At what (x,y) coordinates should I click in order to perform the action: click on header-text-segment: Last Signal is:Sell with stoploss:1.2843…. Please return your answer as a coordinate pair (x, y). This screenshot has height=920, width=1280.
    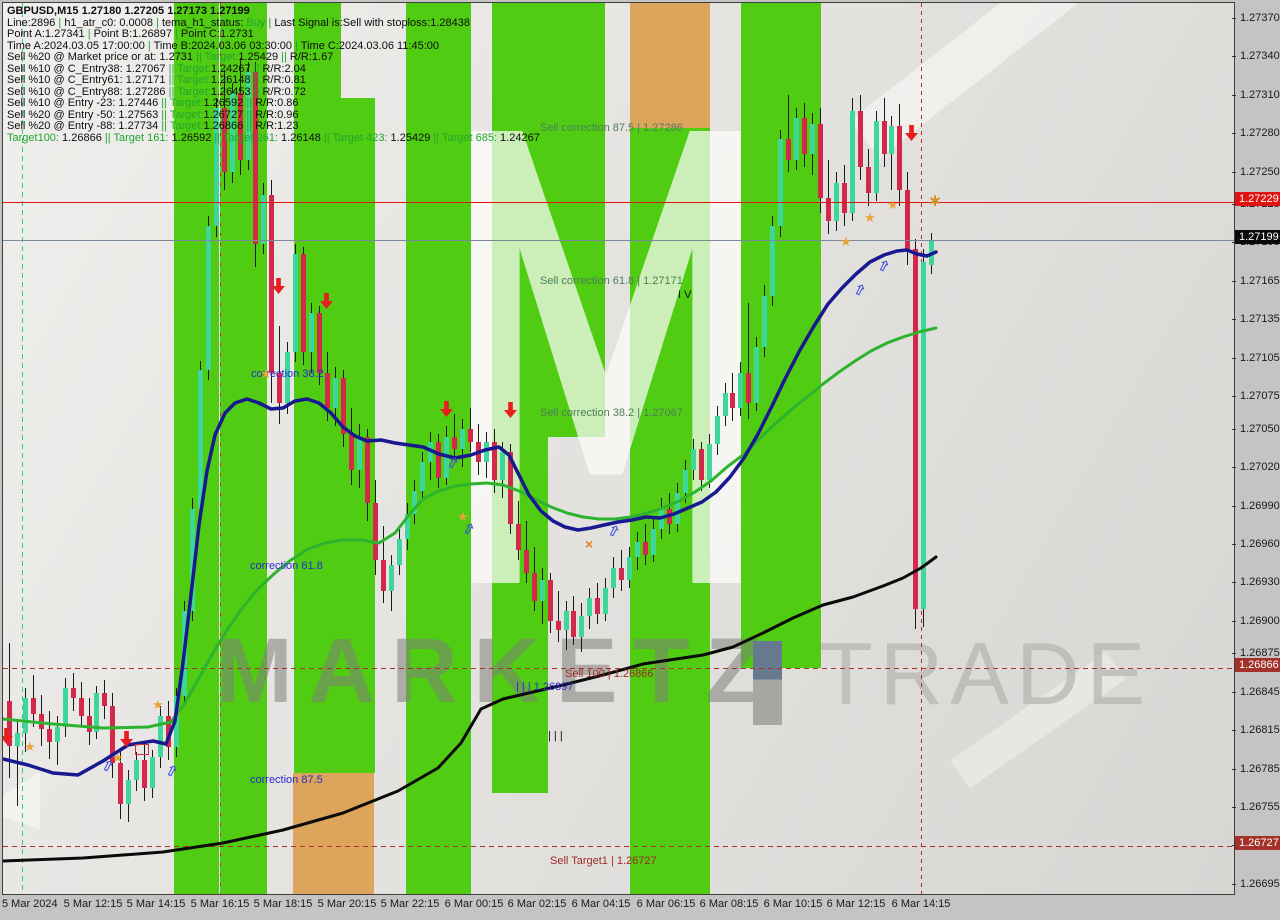
    Looking at the image, I should click on (372, 22).